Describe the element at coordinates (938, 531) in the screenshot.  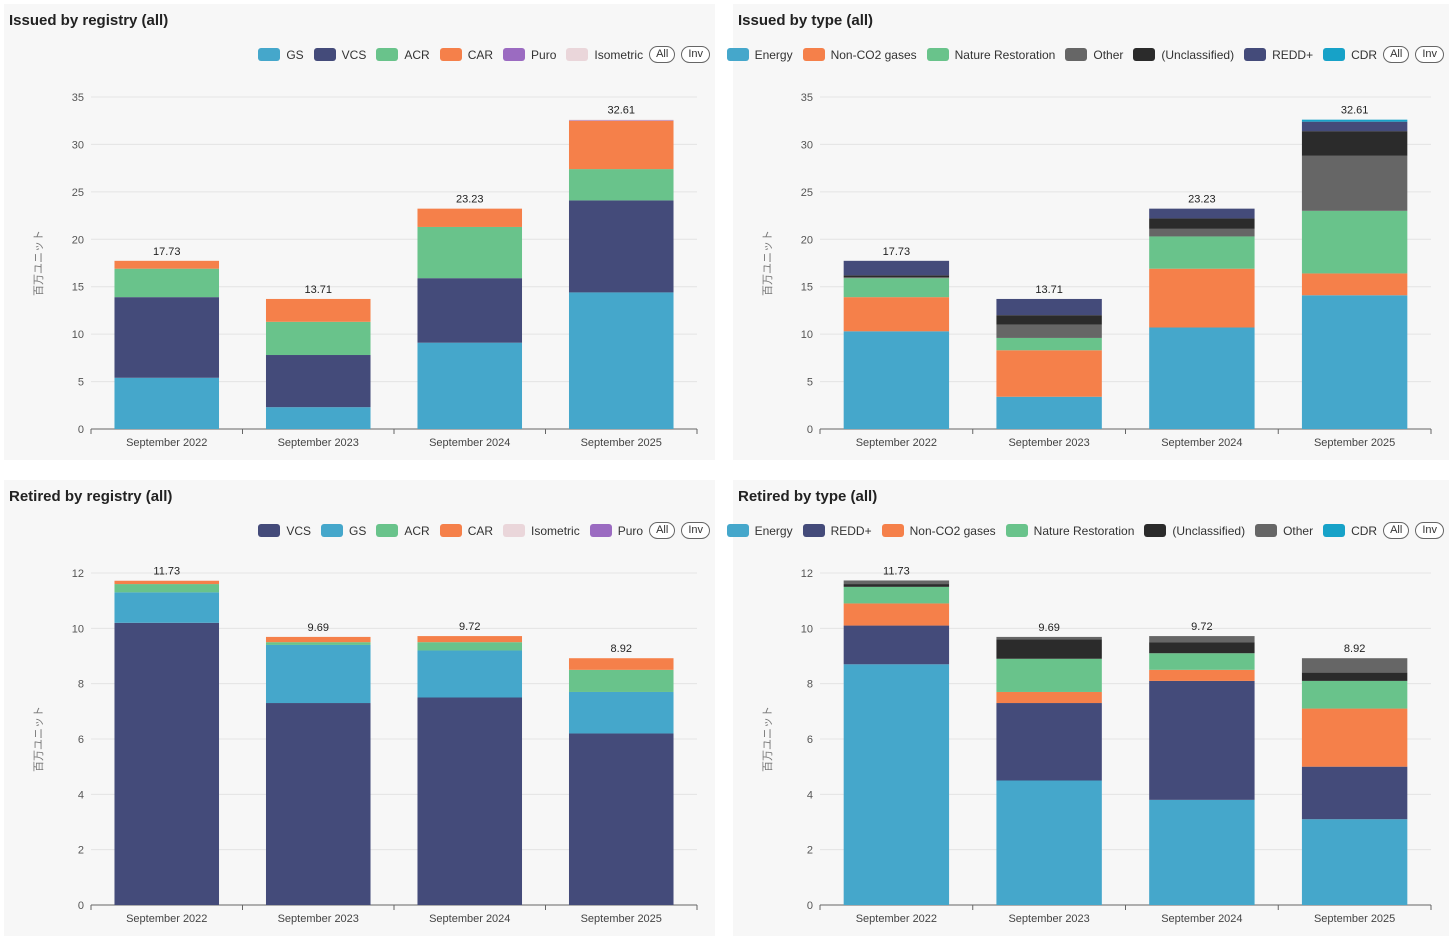
I see `legend-item-non-co2-gases: Non-CO2 gases` at that location.